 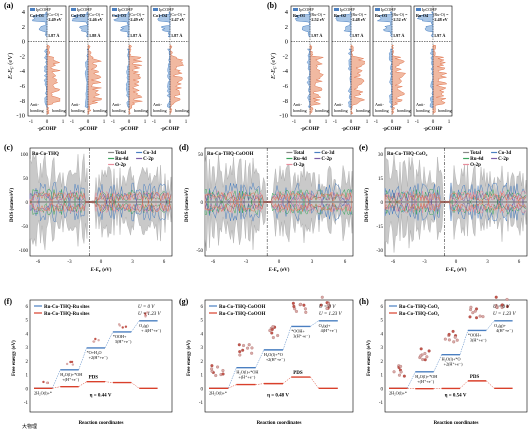 I want to click on panel-f: Free energy (eV), so click(x=92, y=356).